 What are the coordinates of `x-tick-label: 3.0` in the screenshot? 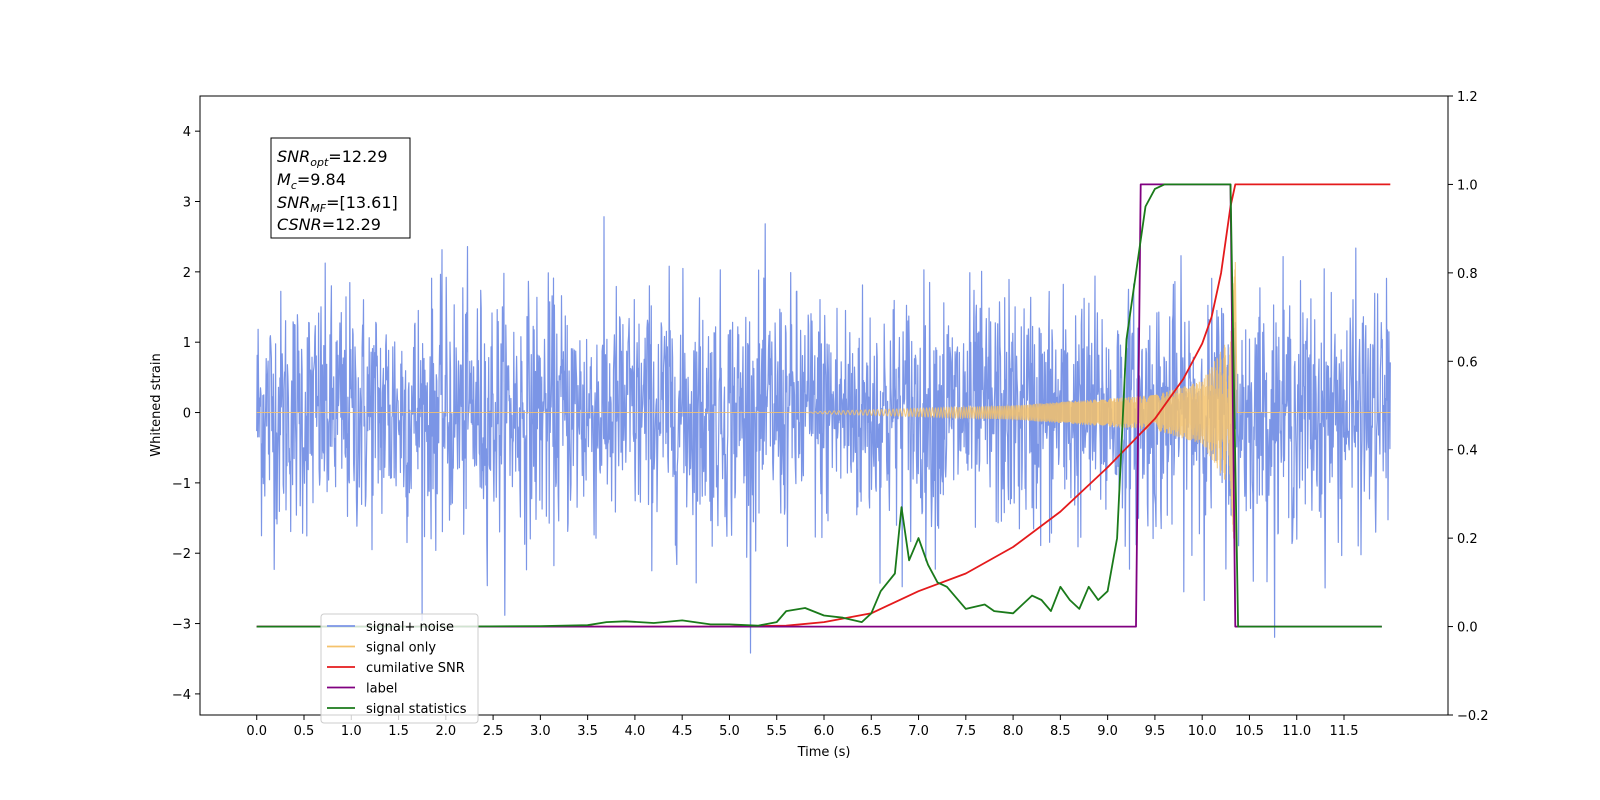 It's located at (540, 731).